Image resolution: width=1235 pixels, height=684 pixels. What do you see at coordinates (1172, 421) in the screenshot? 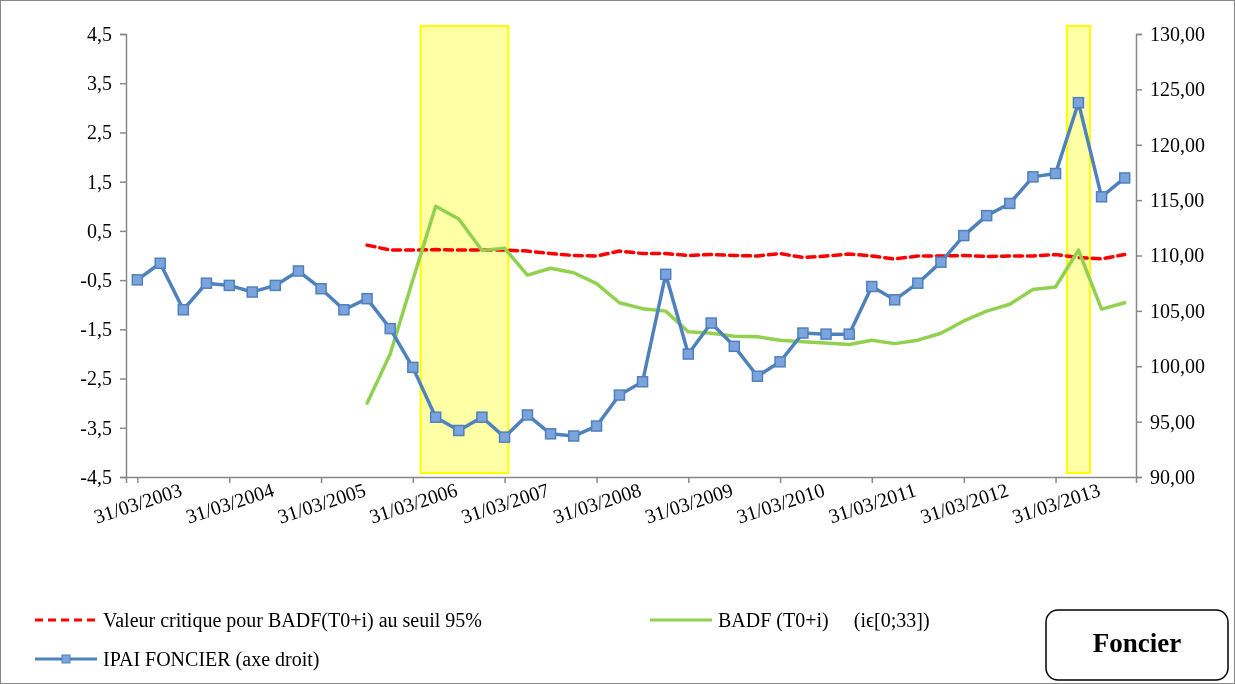
I see `y2-tick-label: 95,00` at bounding box center [1172, 421].